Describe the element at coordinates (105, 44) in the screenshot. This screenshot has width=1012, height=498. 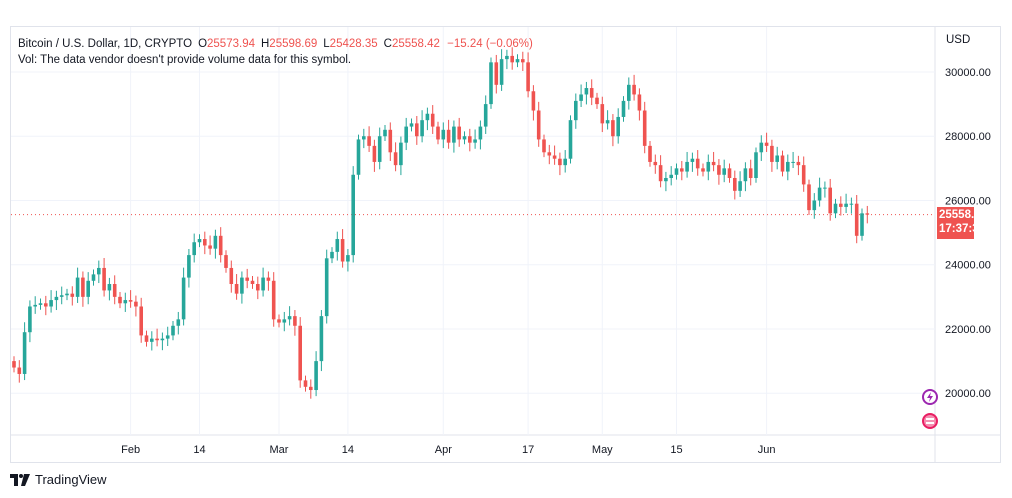
I see `symbol-name: Bitcoin / U.S. Dollar, 1D, CRYPTO` at that location.